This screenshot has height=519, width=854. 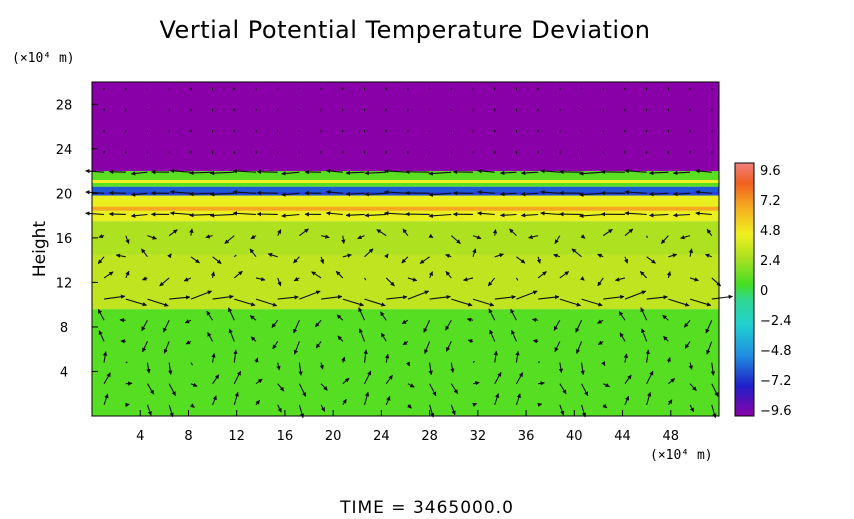 What do you see at coordinates (764, 291) in the screenshot?
I see `colorbar-tick-label: 0` at bounding box center [764, 291].